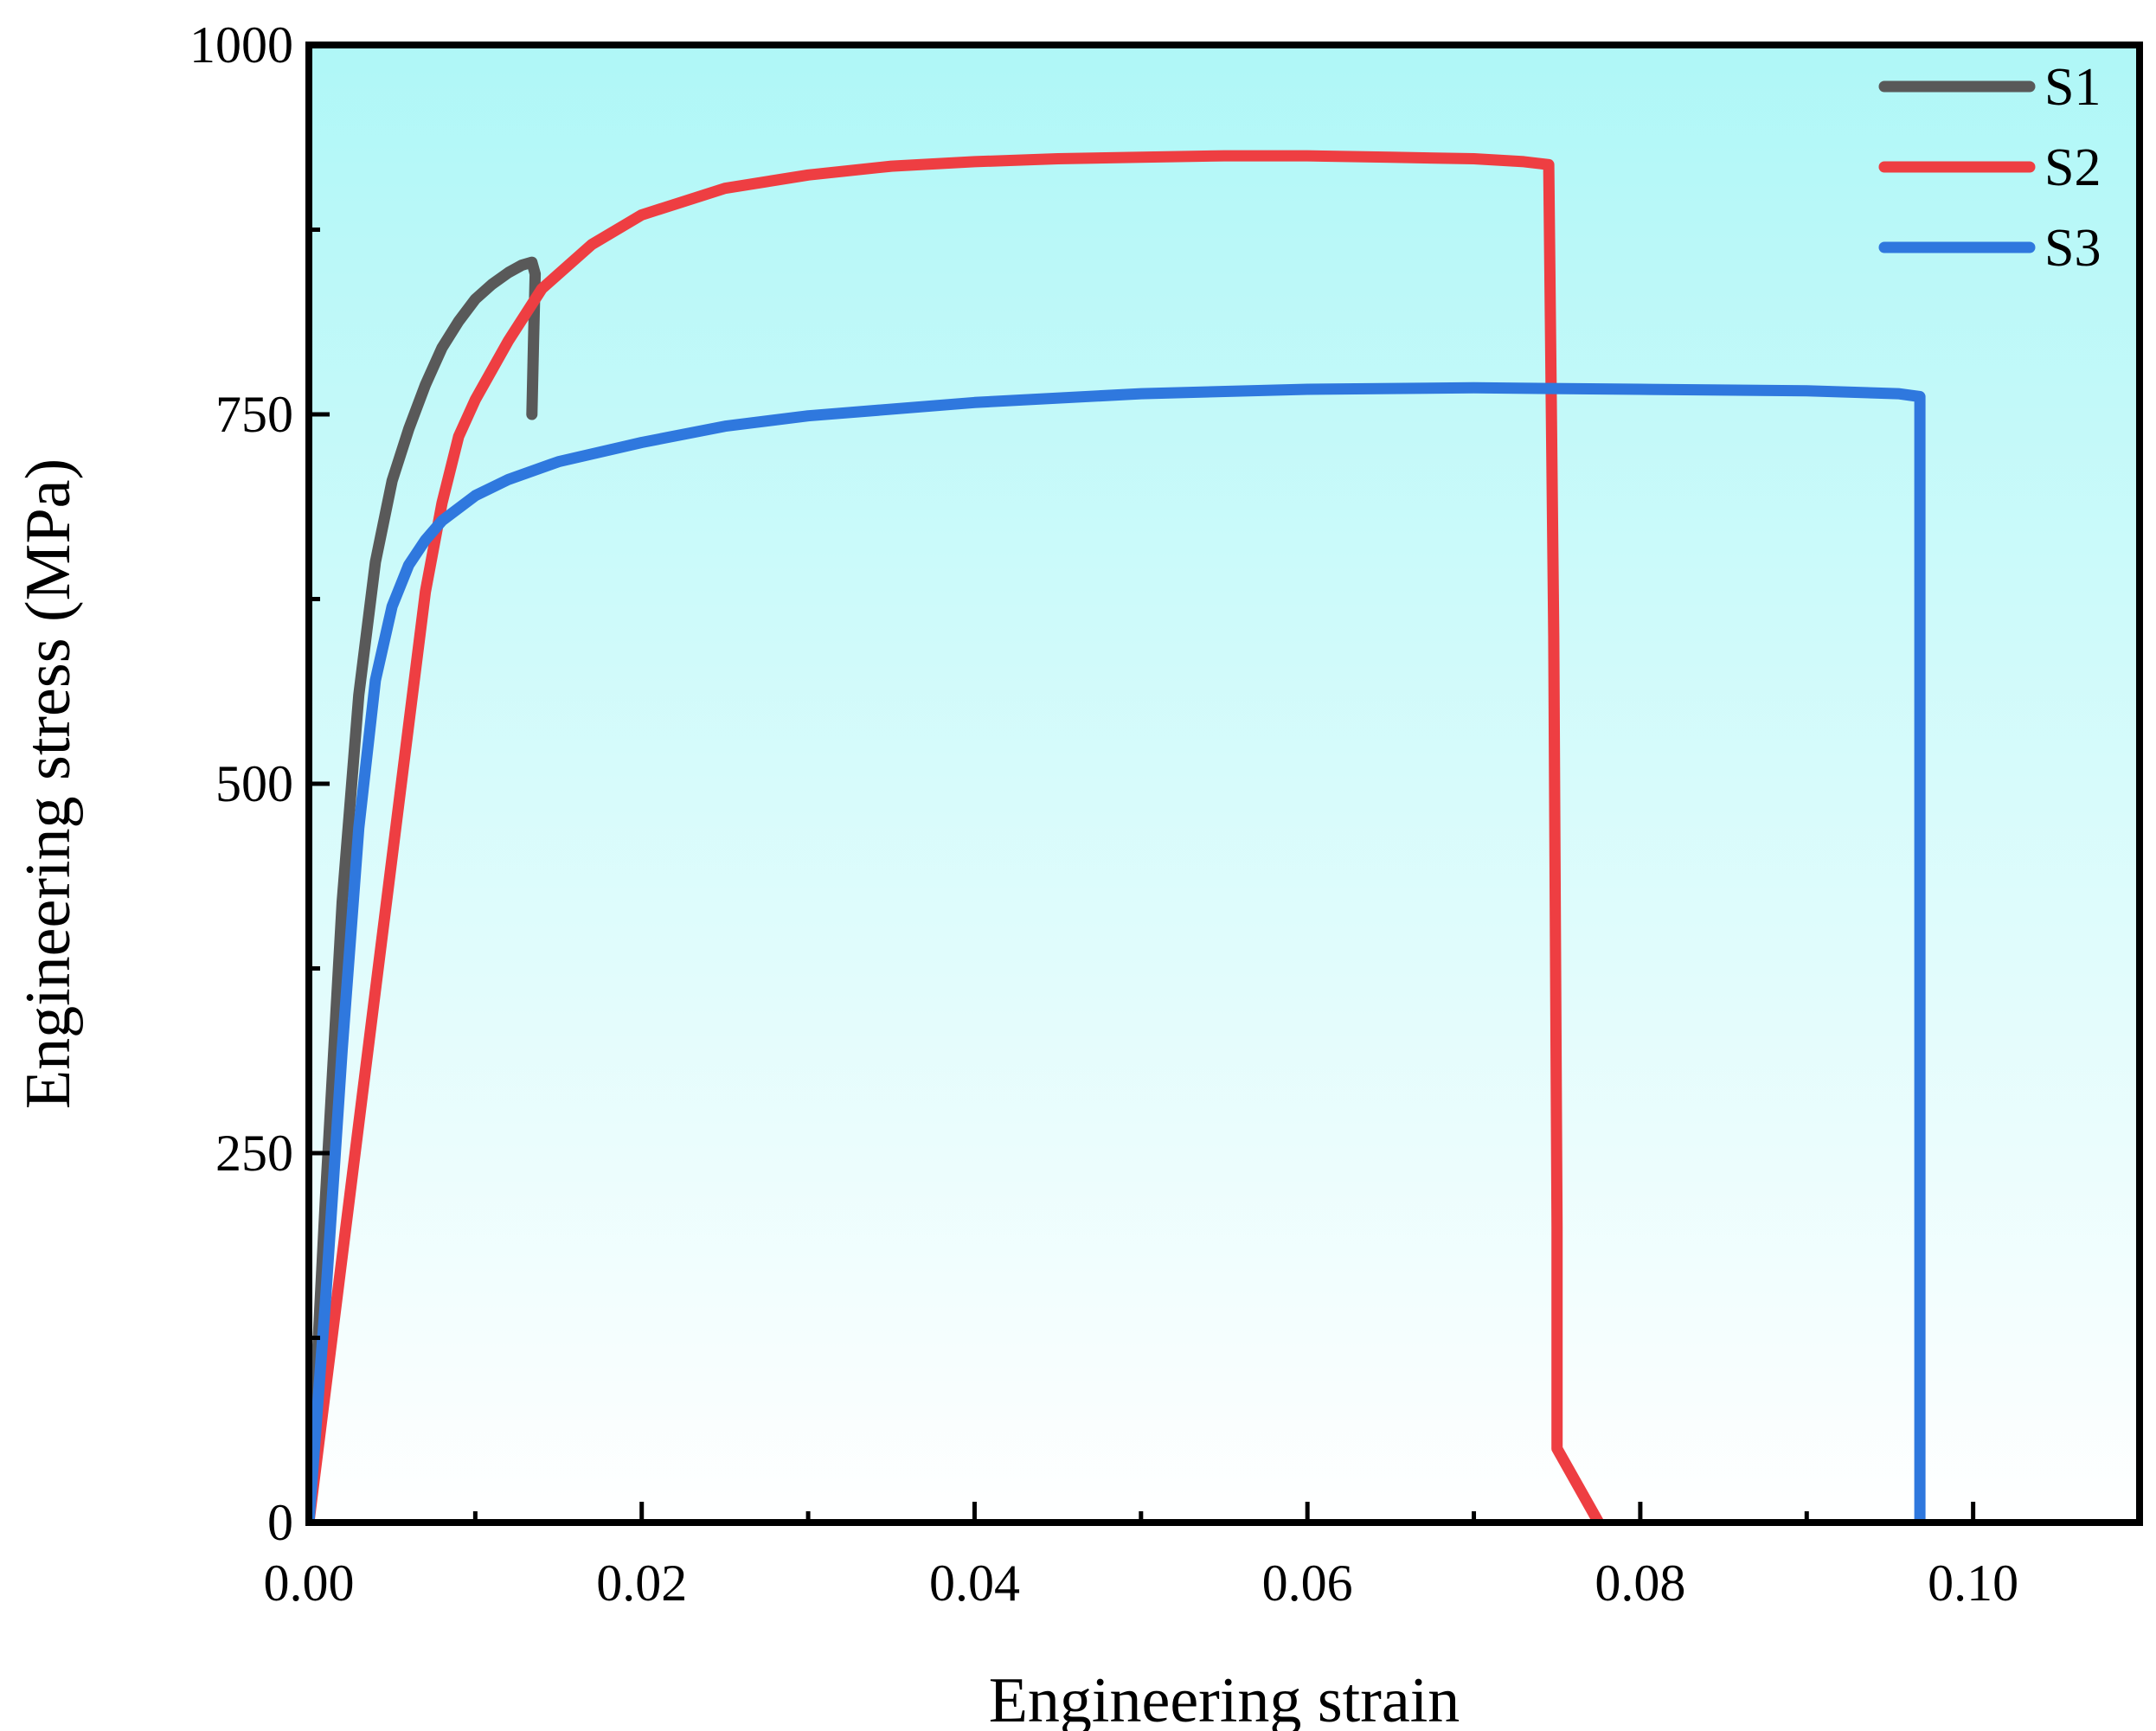 This screenshot has width=2156, height=1731. I want to click on x-tick-label: 0.00, so click(309, 1584).